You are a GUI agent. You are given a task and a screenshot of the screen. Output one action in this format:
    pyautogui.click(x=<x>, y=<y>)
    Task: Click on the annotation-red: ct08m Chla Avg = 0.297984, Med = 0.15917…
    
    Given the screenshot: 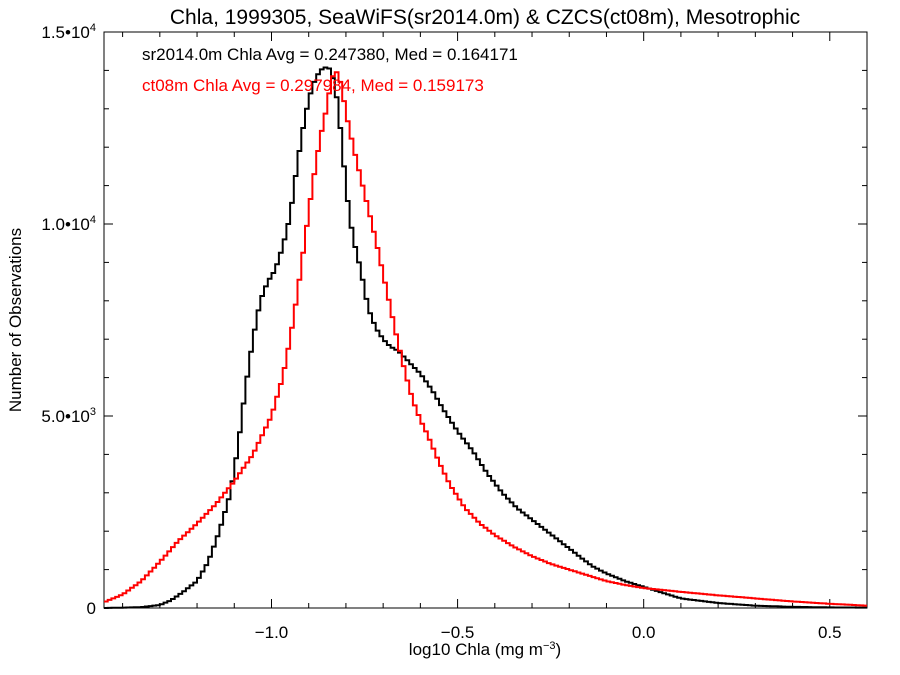 What is the action you would take?
    pyautogui.click(x=313, y=85)
    